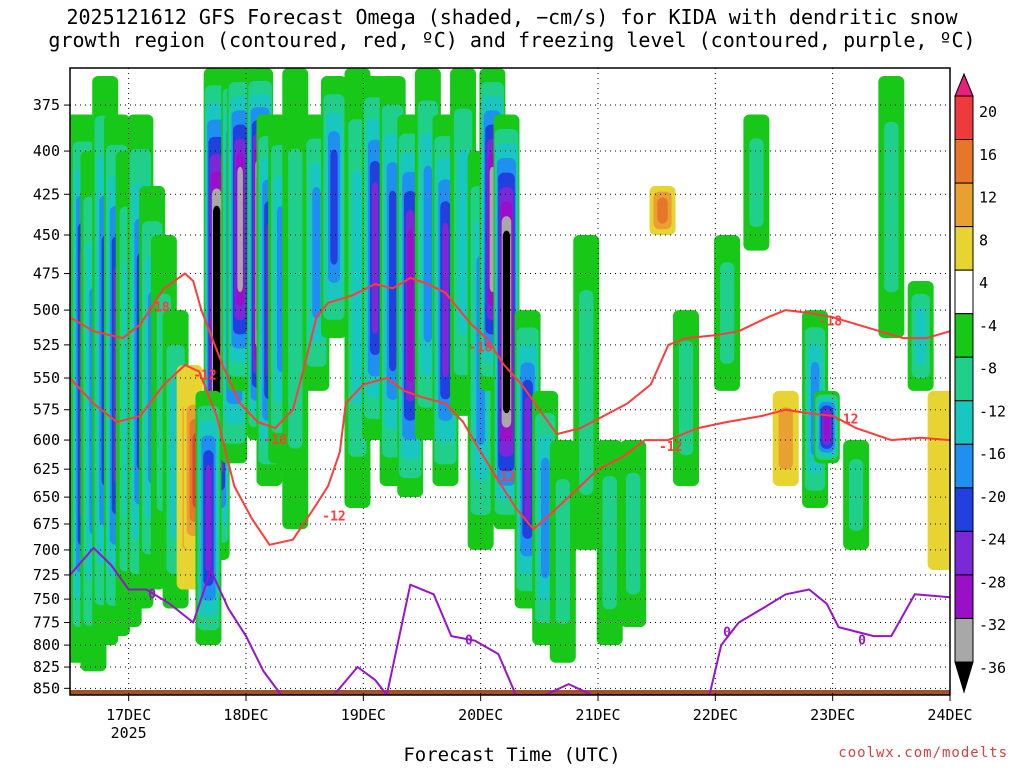 The width and height of the screenshot is (1024, 768). Describe the element at coordinates (988, 326) in the screenshot. I see `colorbar-tick-label: -4` at that location.